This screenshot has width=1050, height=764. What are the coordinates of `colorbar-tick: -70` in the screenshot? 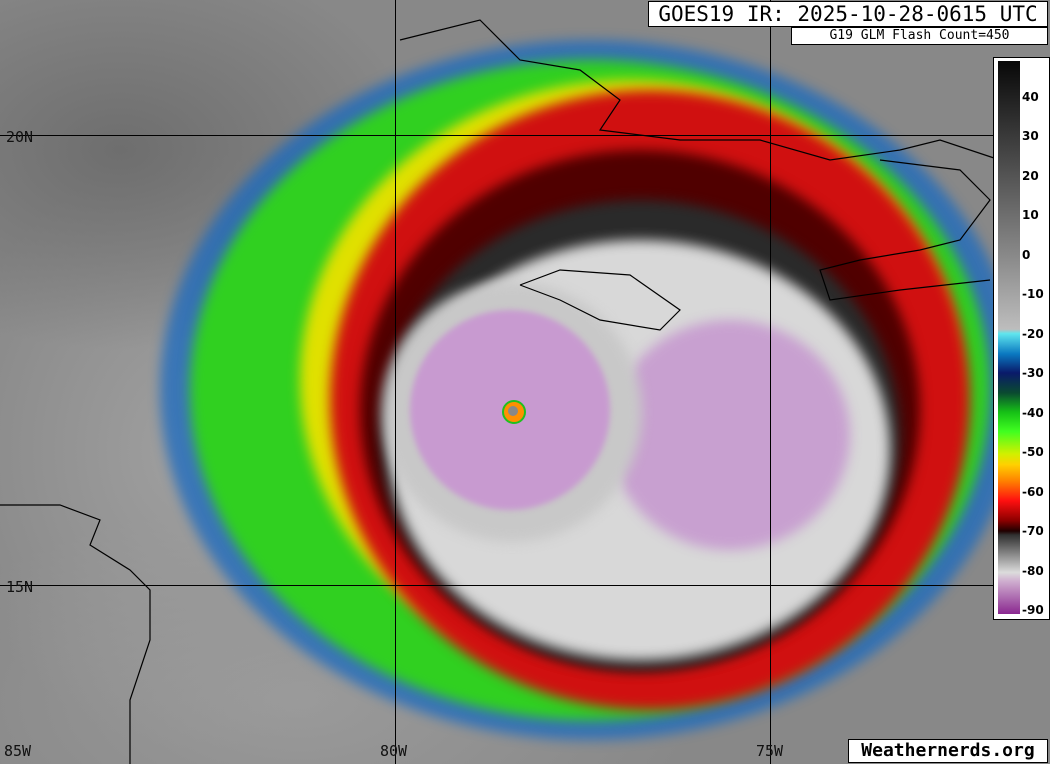 It's located at (1033, 531).